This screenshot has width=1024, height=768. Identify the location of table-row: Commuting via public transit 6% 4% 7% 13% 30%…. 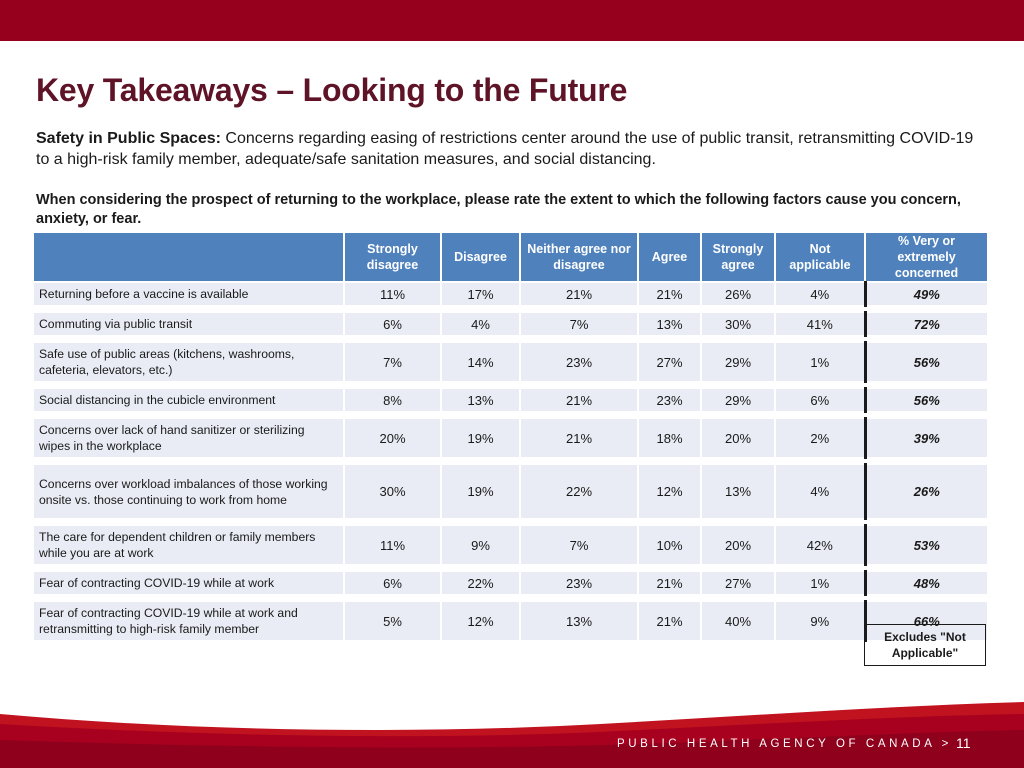
(510, 324).